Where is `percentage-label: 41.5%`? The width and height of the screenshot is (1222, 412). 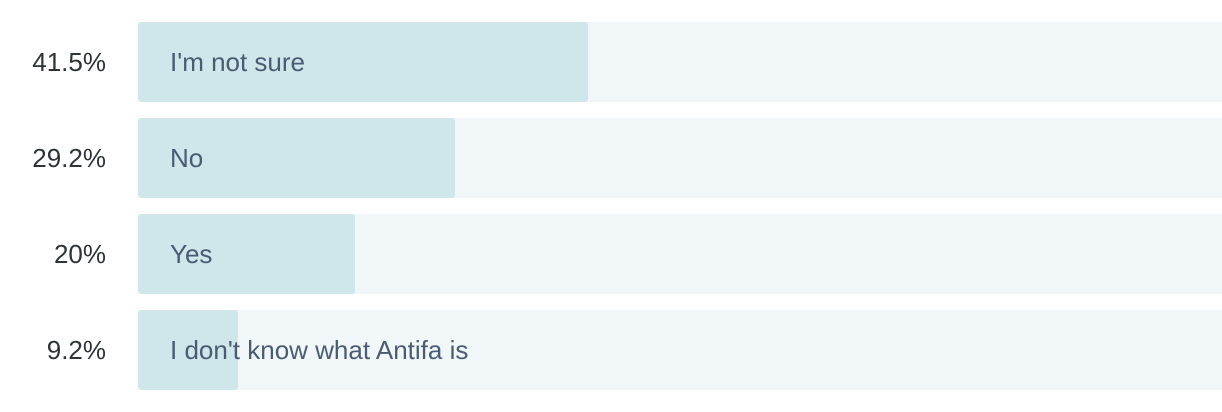
percentage-label: 41.5% is located at coordinates (69, 62).